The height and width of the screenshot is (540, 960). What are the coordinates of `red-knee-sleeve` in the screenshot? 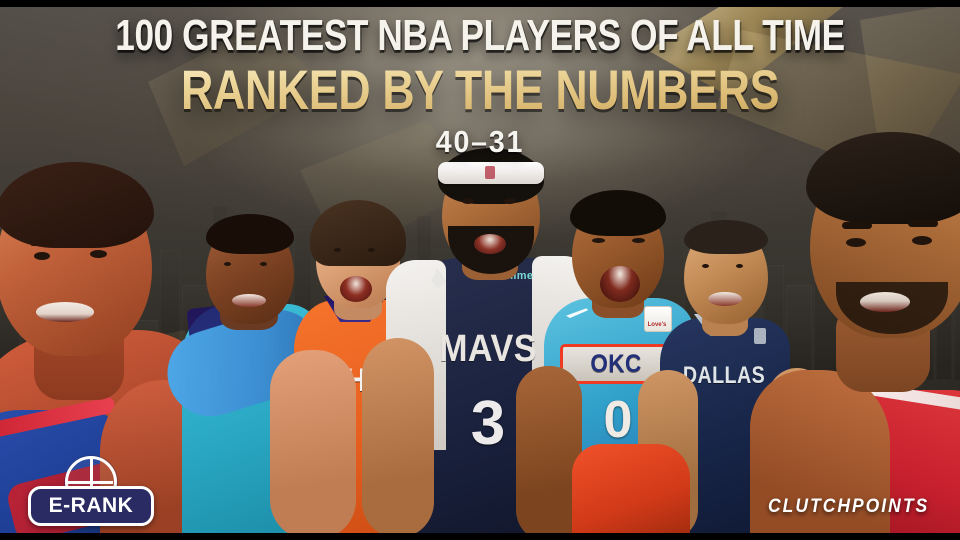 It's located at (631, 492).